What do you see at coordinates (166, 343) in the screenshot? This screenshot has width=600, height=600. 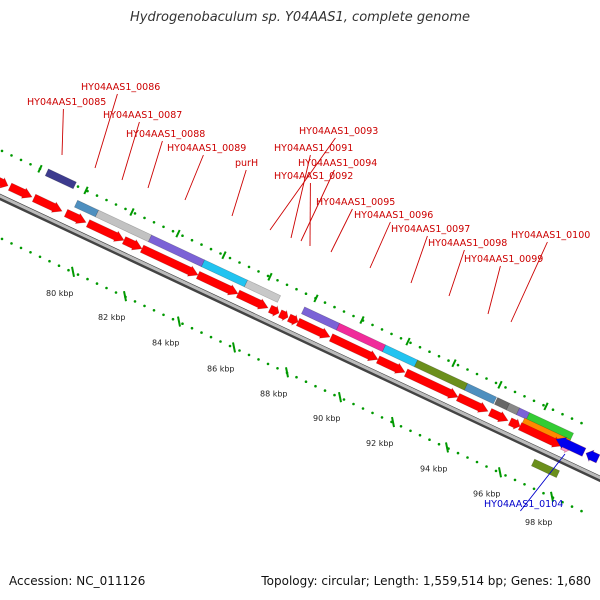 I see `scale-label: 84 kbp` at bounding box center [166, 343].